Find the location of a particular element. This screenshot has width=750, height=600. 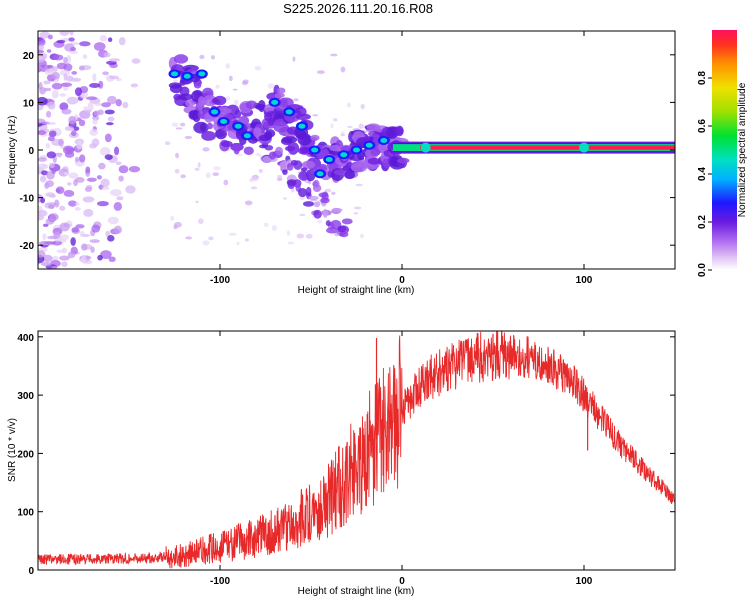

colorbar-gradient is located at coordinates (724, 150).